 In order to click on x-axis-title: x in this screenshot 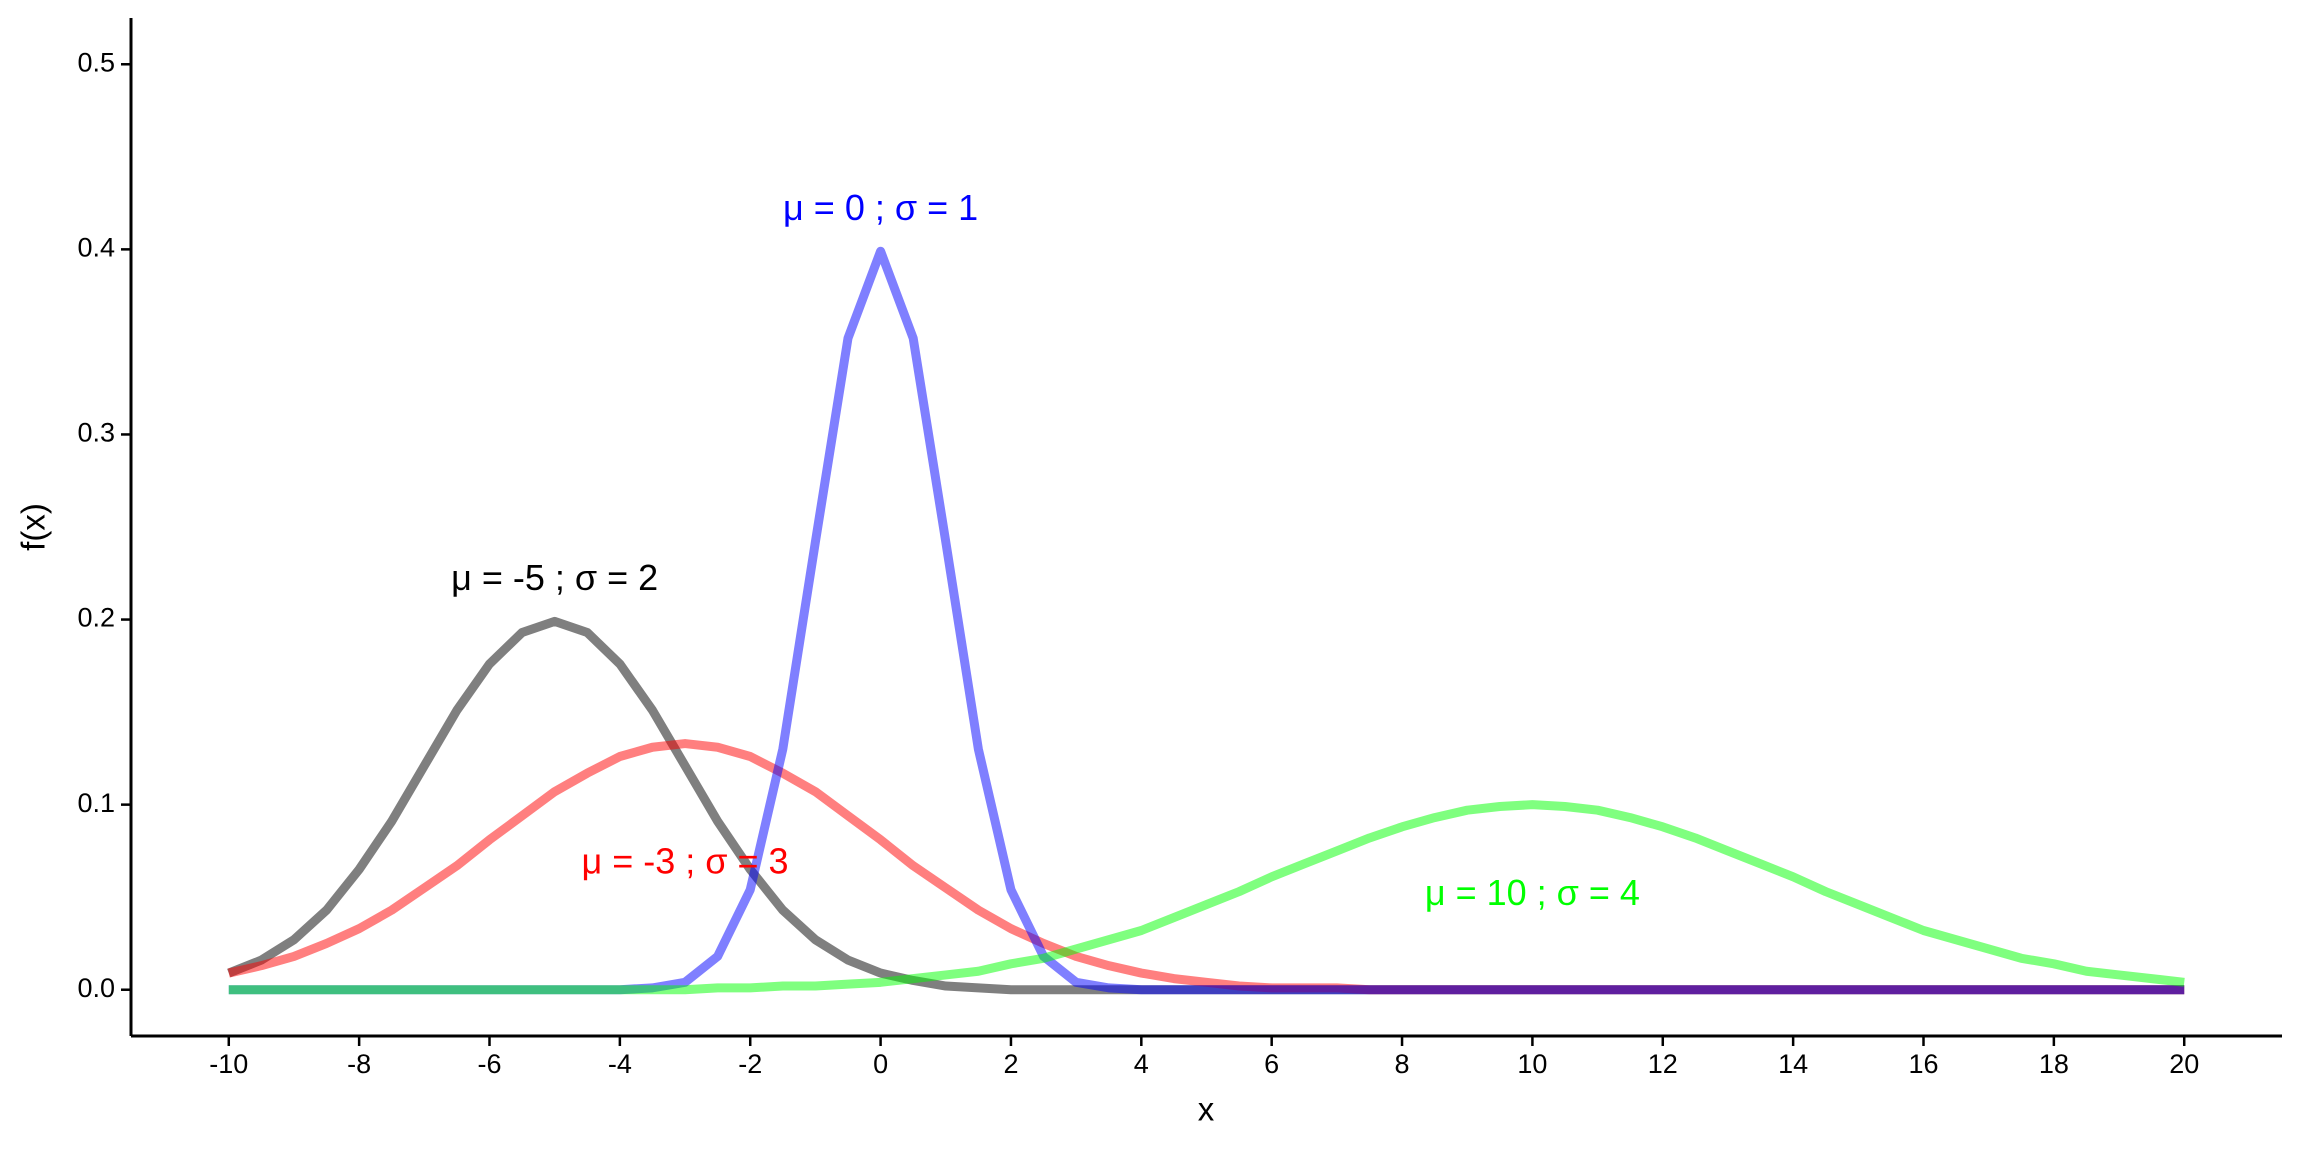, I will do `click(1206, 1109)`.